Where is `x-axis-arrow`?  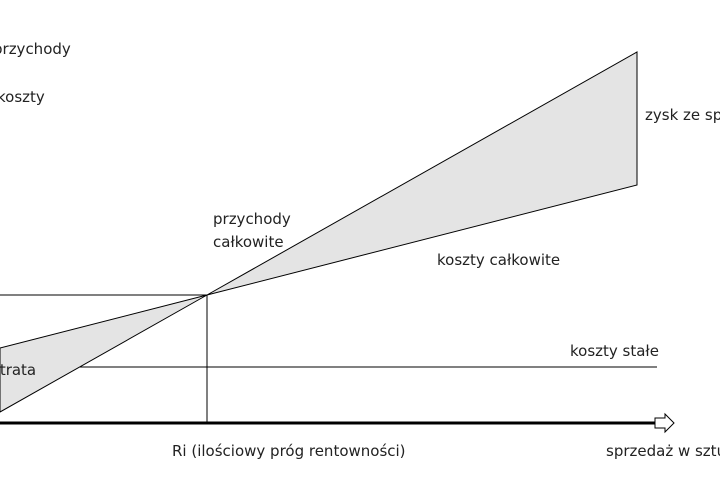
x-axis-arrow is located at coordinates (664, 423).